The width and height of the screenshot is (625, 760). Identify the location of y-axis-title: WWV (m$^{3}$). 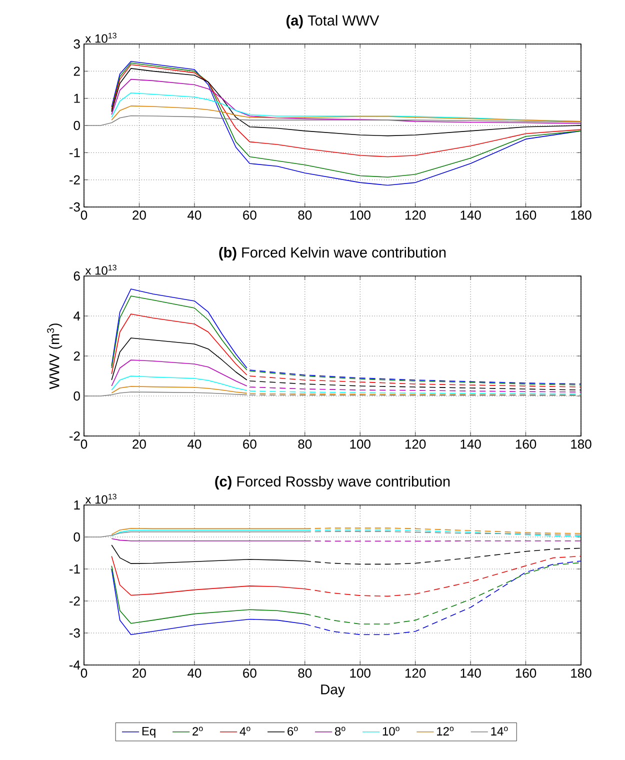
(54, 357).